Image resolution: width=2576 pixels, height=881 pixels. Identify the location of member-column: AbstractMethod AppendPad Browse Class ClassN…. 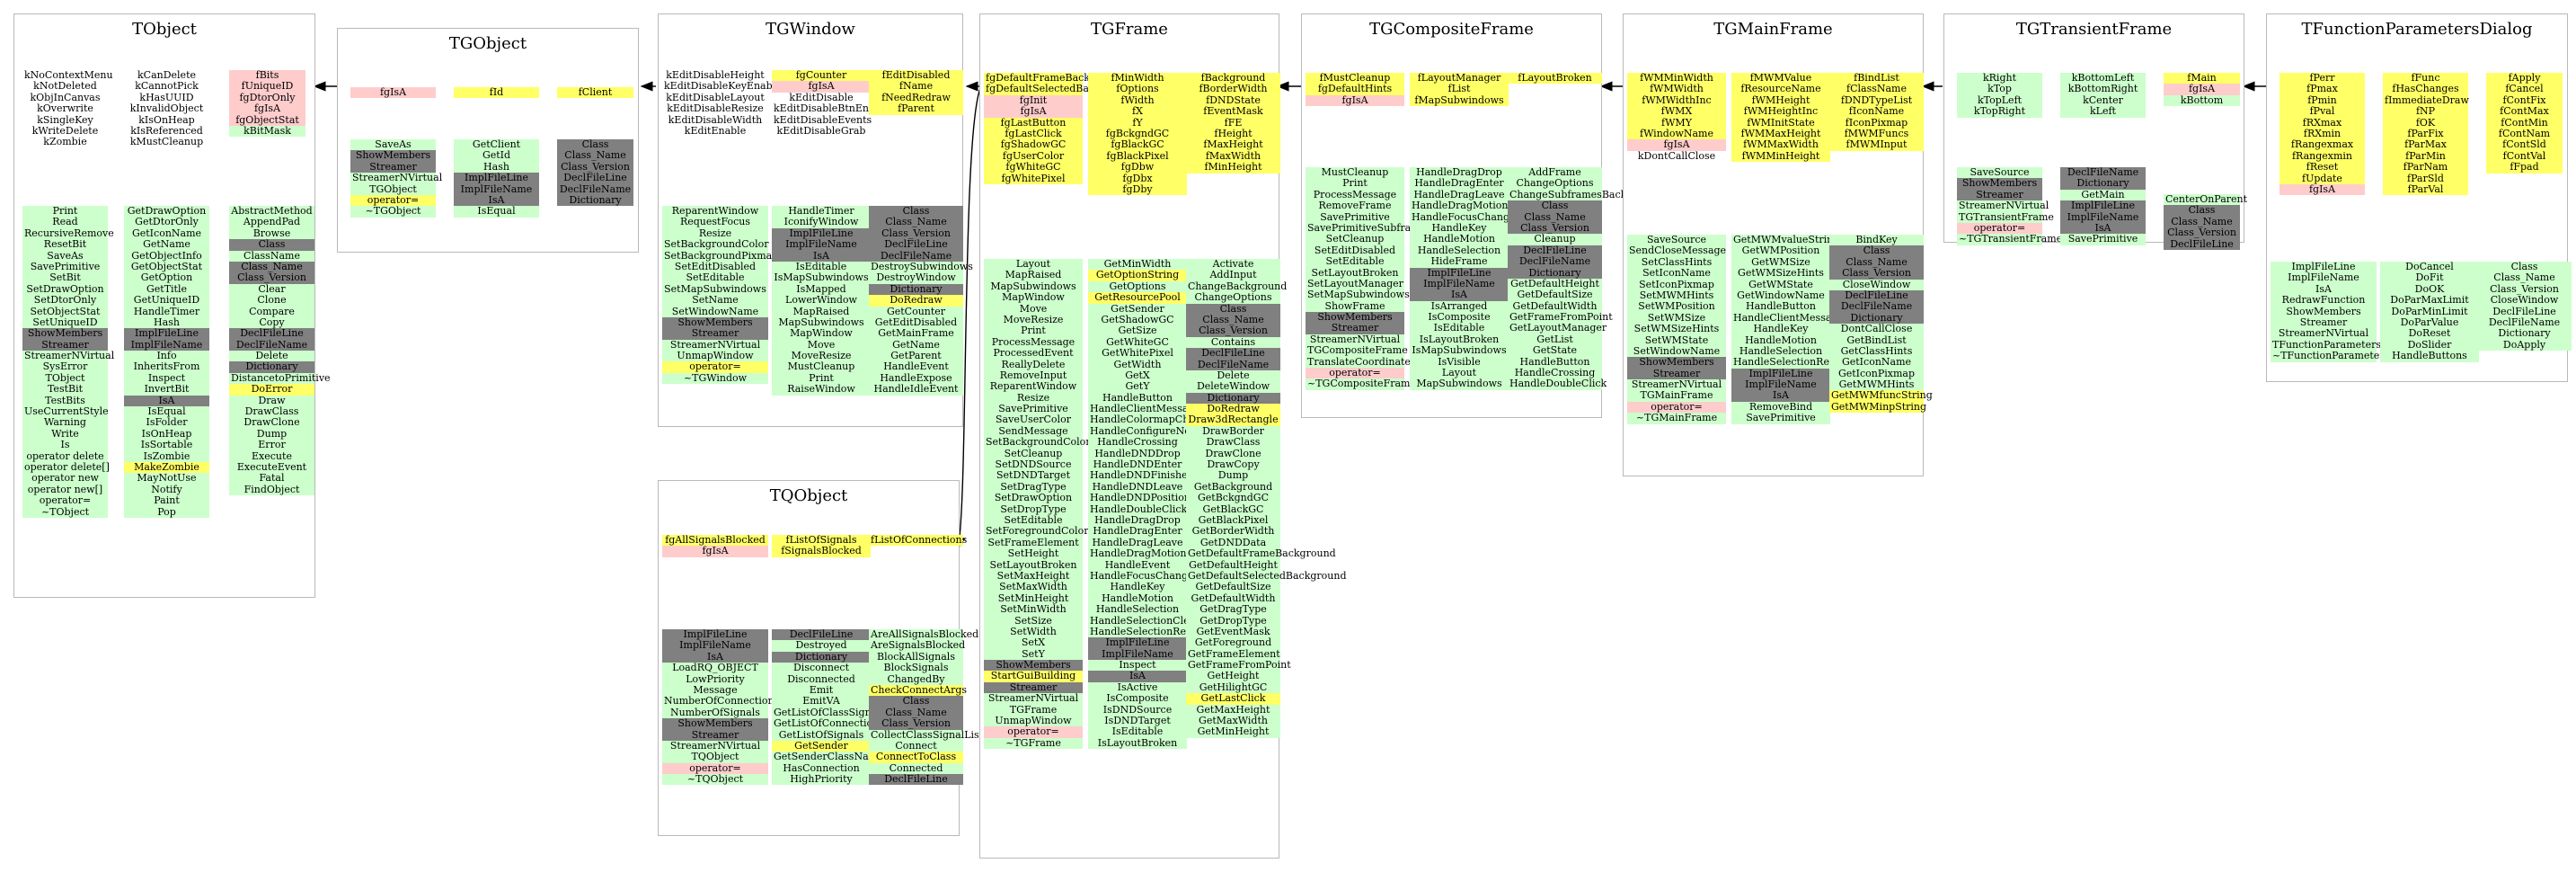
(280, 350).